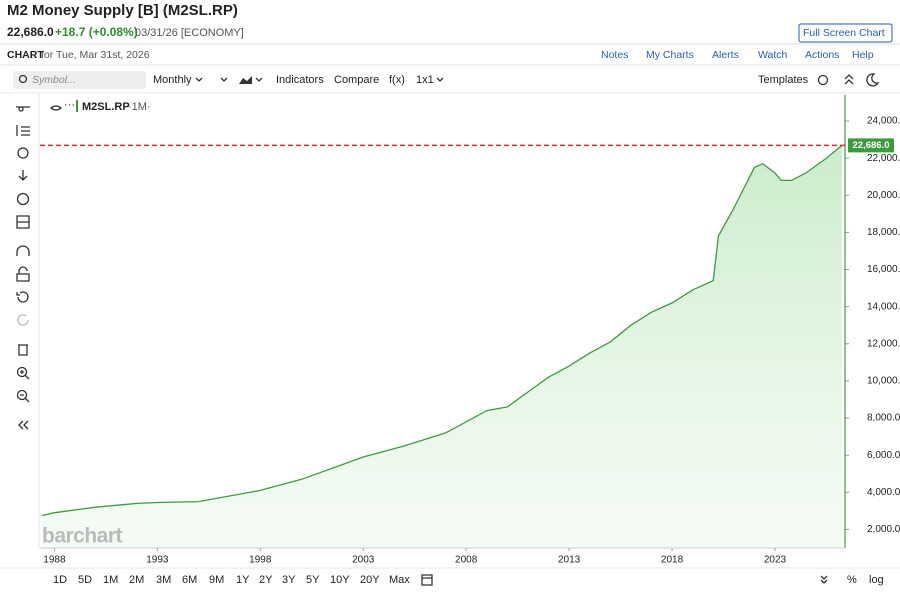  I want to click on y-tick-label: 12,000.0, so click(883, 343).